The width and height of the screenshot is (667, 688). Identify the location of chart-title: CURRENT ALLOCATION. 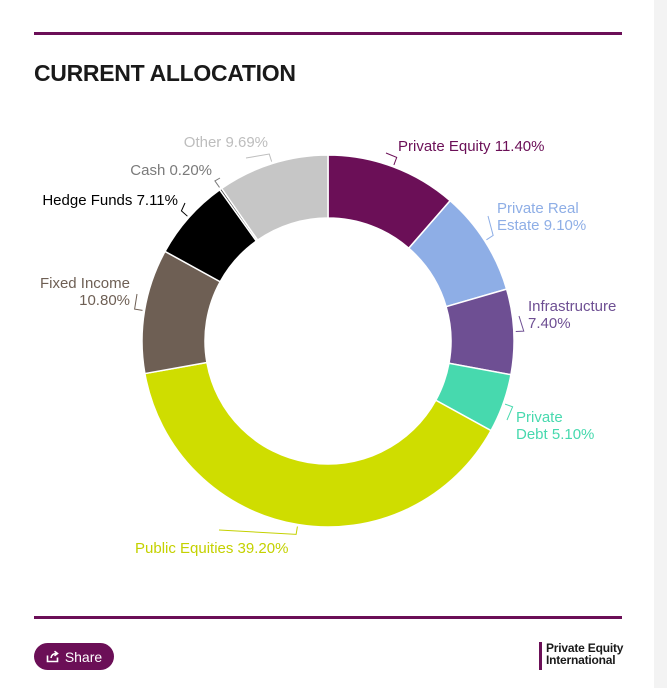
(165, 73).